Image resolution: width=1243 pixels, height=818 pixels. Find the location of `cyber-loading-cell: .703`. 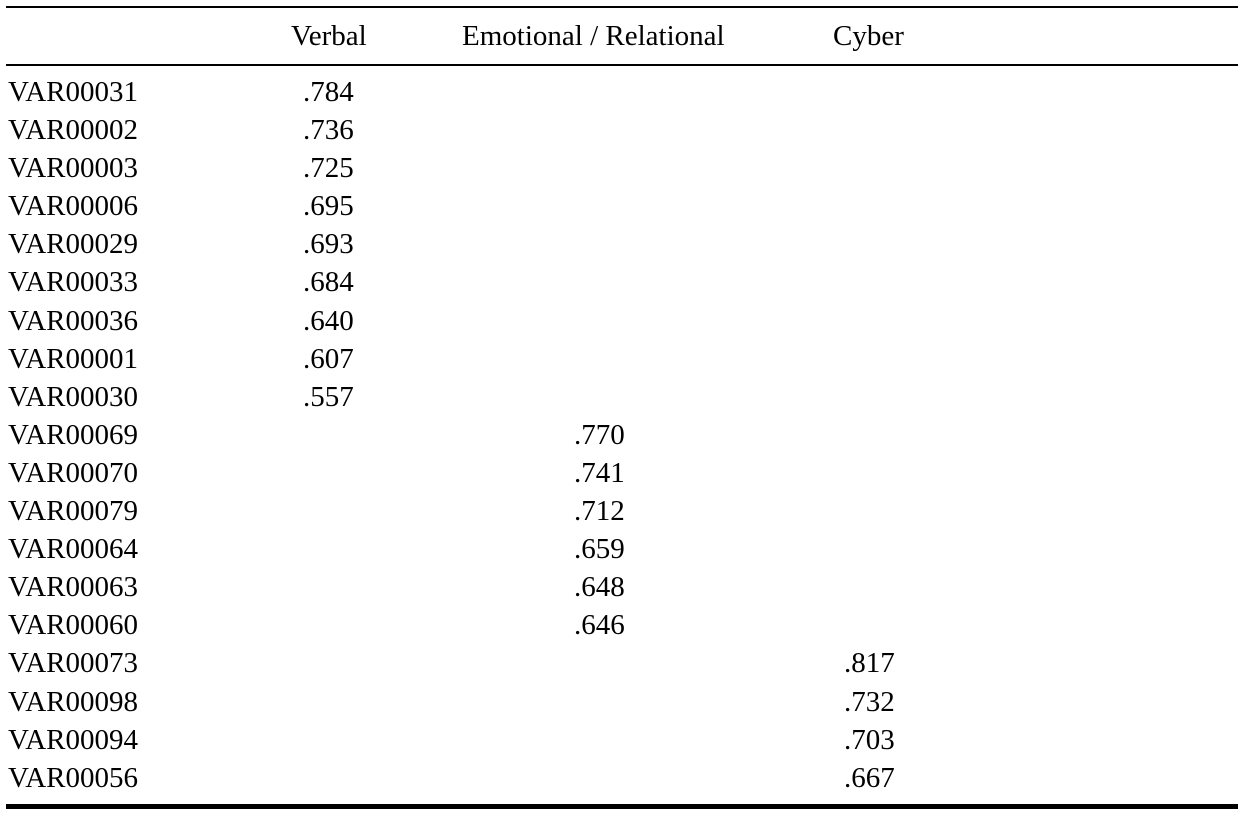

cyber-loading-cell: .703 is located at coordinates (869, 739).